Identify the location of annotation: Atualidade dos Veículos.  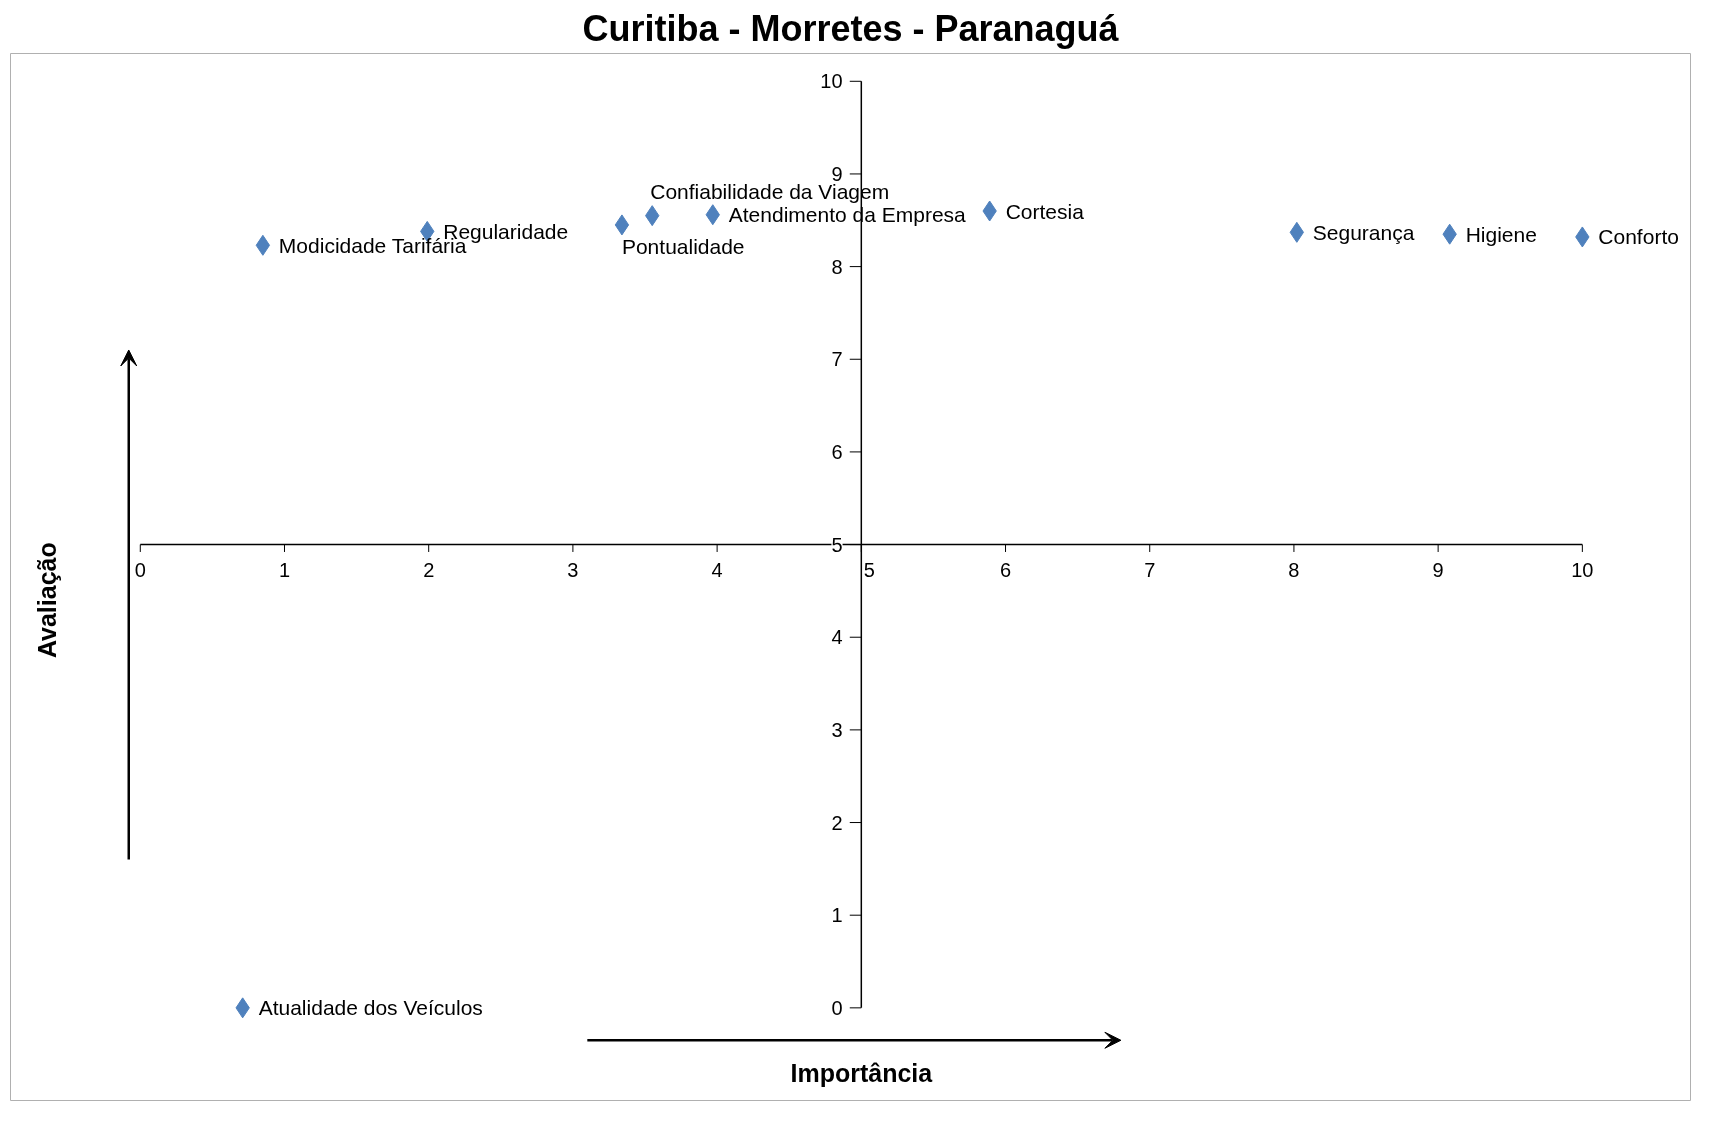
(370, 1008).